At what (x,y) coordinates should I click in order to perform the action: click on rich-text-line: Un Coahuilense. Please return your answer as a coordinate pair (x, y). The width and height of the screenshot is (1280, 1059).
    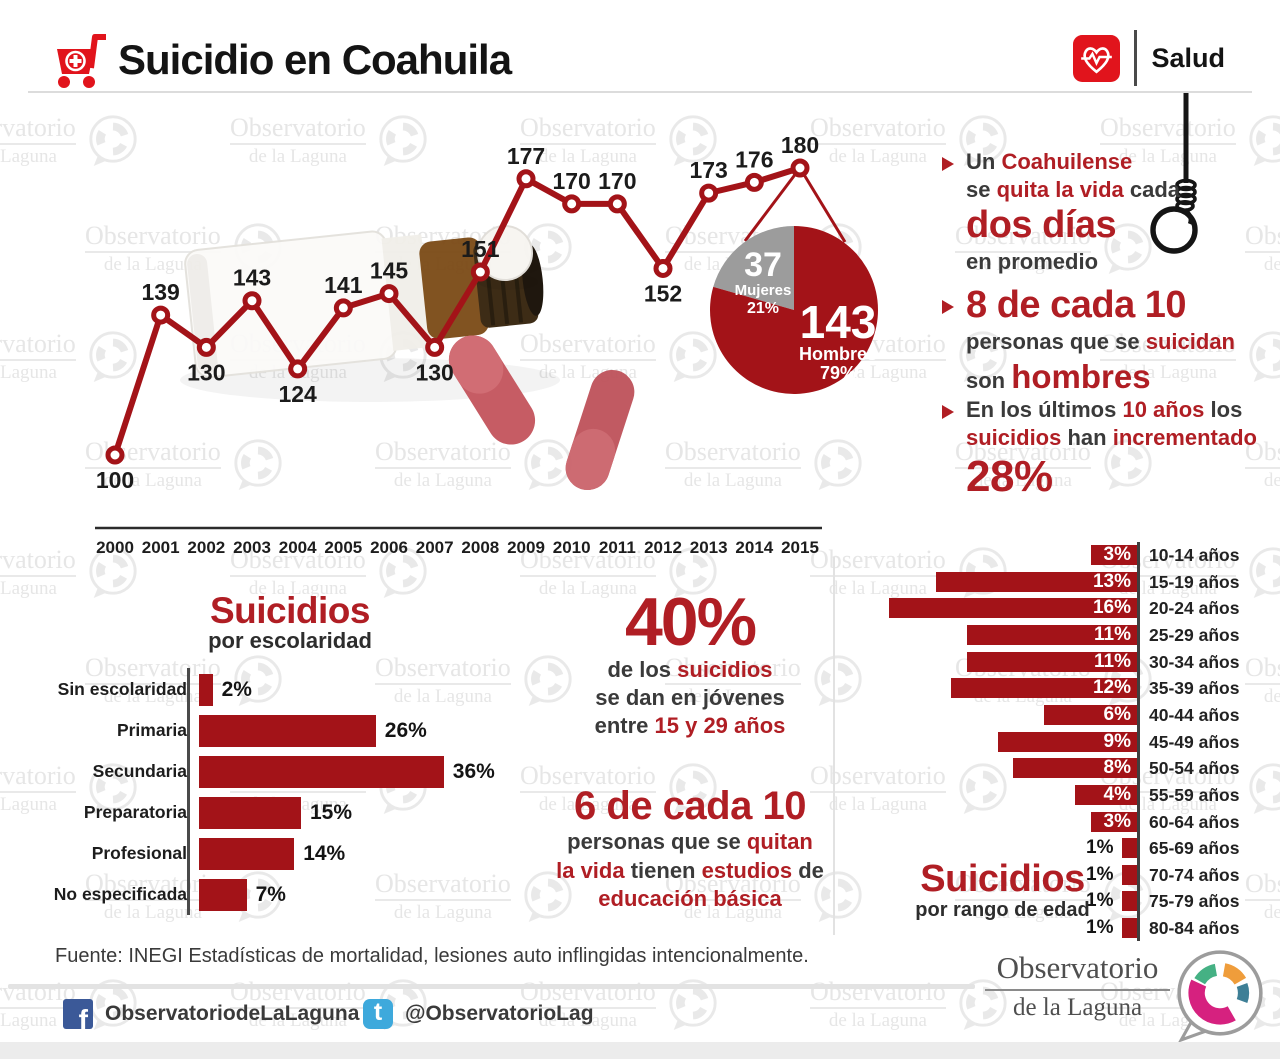
    Looking at the image, I should click on (1049, 161).